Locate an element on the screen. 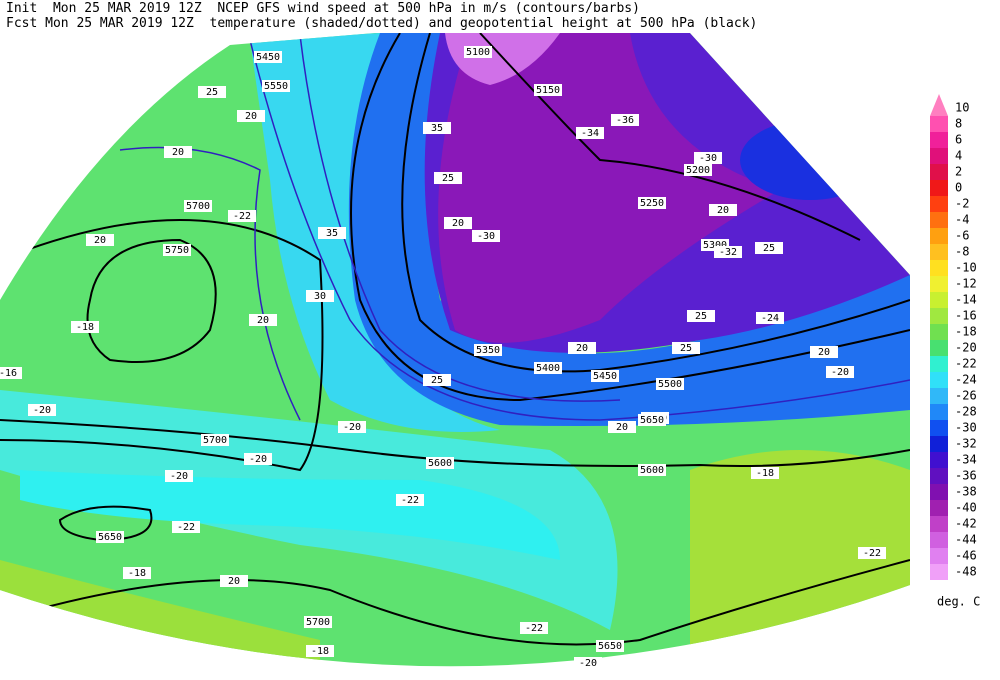 This screenshot has height=680, width=1000. contour-label: -18 is located at coordinates (320, 651).